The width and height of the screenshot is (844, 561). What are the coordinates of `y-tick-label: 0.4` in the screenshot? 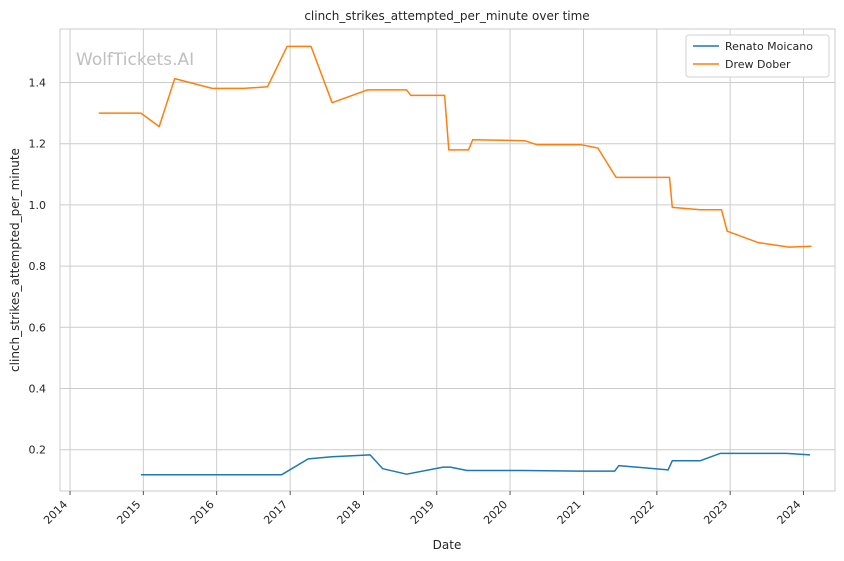 It's located at (38, 389).